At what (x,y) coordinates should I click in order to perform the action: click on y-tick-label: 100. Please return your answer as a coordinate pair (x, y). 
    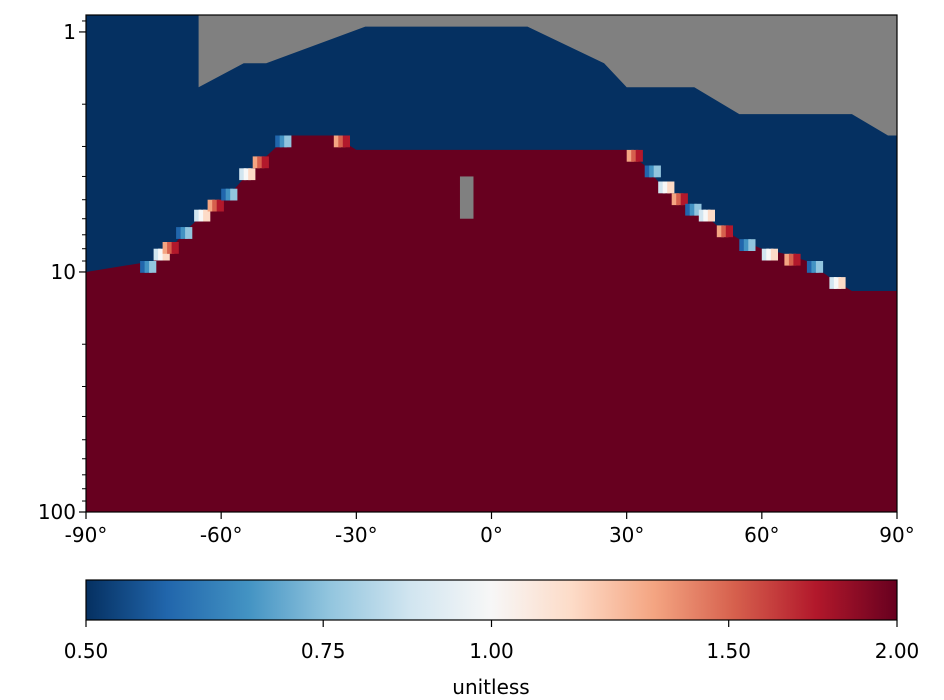
    Looking at the image, I should click on (57, 512).